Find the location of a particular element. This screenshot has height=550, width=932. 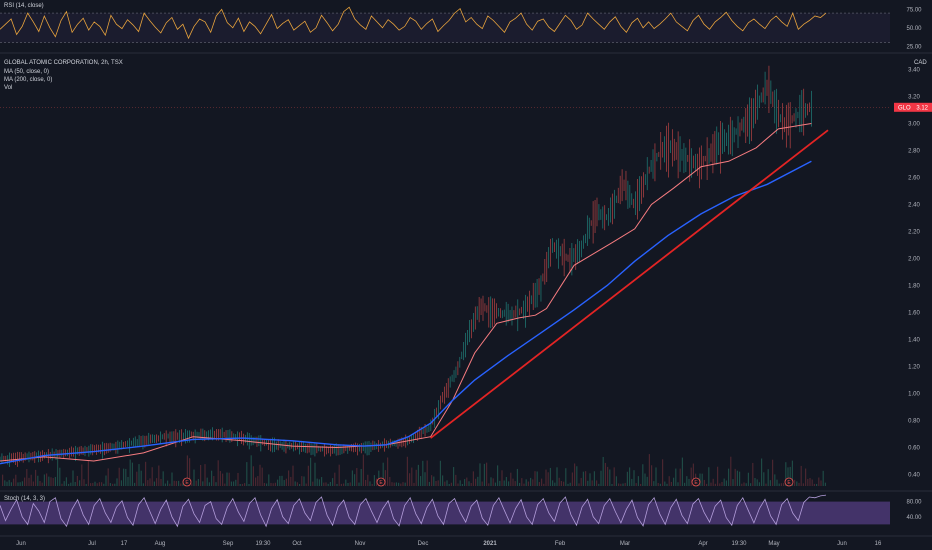

price-tick-label: 2.00 is located at coordinates (914, 260).